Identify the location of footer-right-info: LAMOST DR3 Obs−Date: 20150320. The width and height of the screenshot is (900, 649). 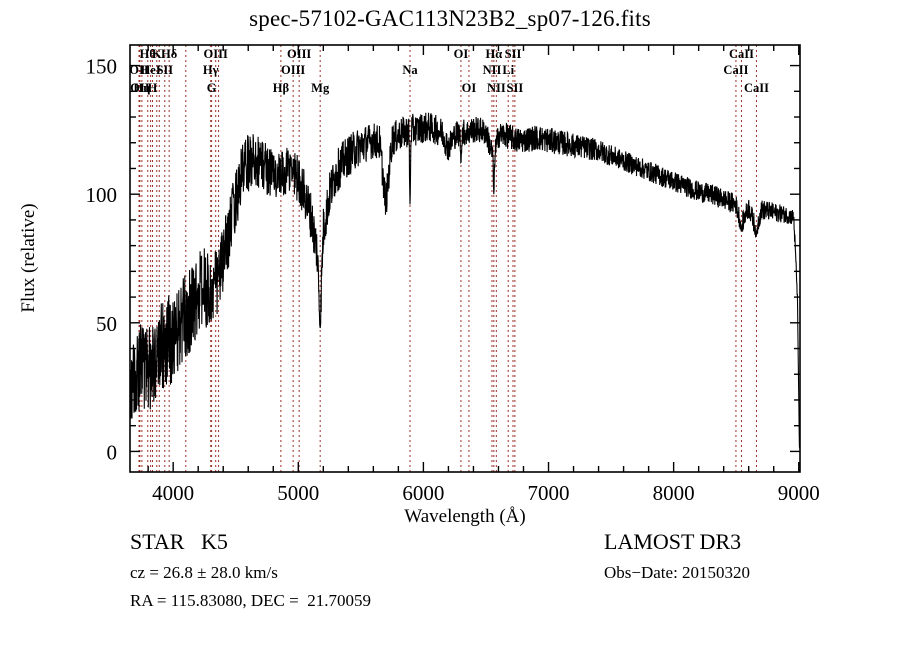
(677, 555).